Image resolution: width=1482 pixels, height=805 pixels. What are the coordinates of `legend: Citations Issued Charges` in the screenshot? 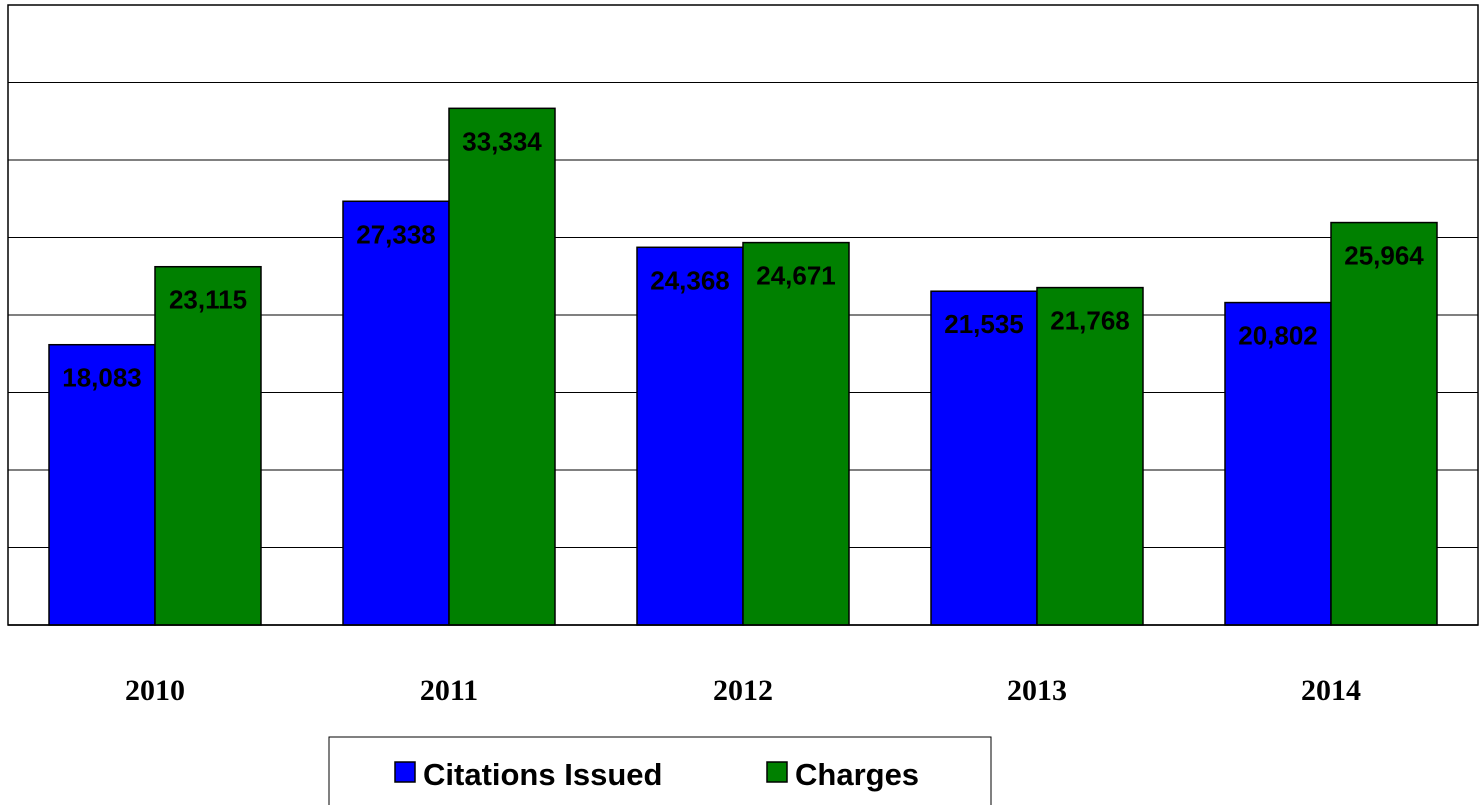 It's located at (660, 770).